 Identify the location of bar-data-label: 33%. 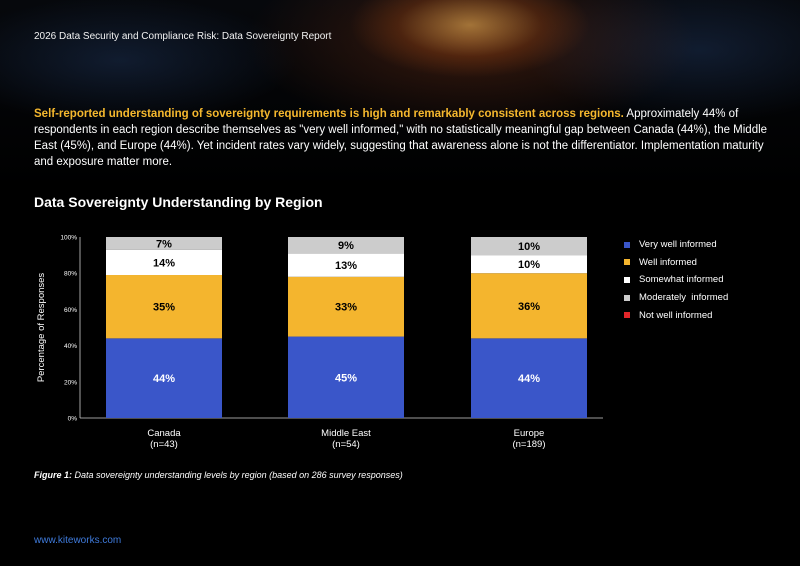
(346, 308).